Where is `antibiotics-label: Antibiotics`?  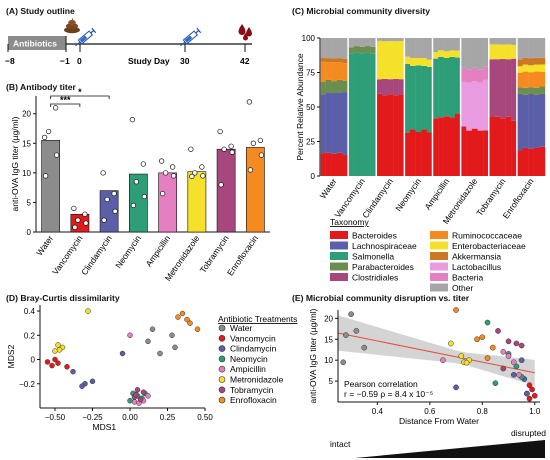 antibiotics-label: Antibiotics is located at coordinates (35, 44).